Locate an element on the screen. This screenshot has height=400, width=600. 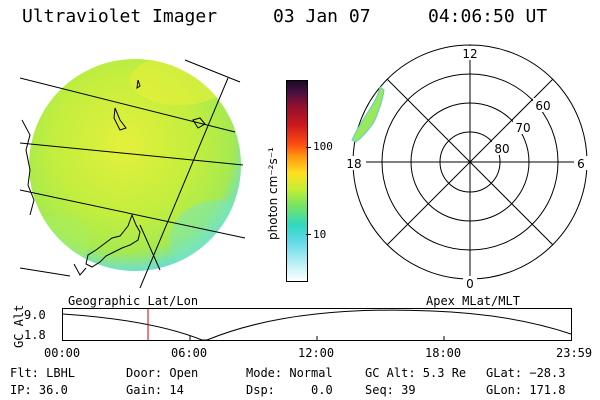
status-gc-alt: GC Alt: 5.3 Re is located at coordinates (416, 373).